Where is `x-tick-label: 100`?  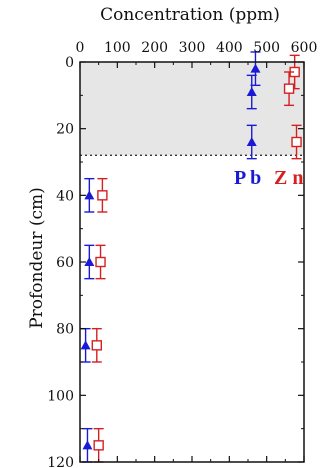
x-tick-label: 100 is located at coordinates (117, 48).